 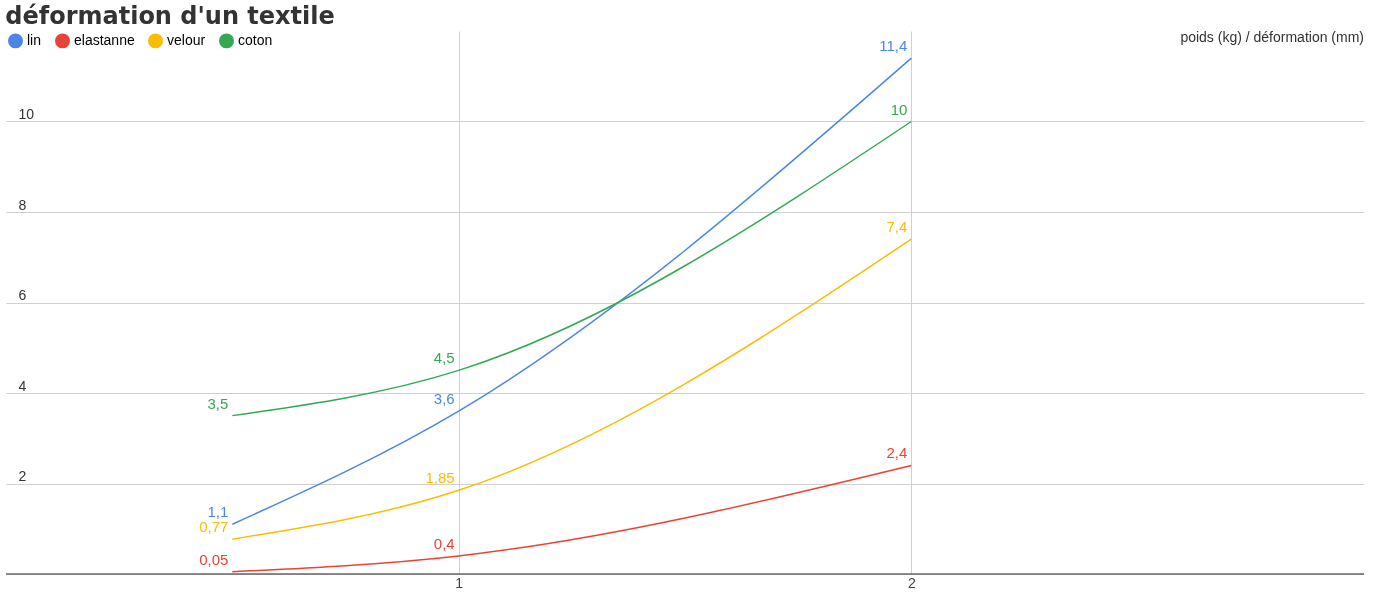 What do you see at coordinates (170, 16) in the screenshot?
I see `chart-title: déformation d'un textile` at bounding box center [170, 16].